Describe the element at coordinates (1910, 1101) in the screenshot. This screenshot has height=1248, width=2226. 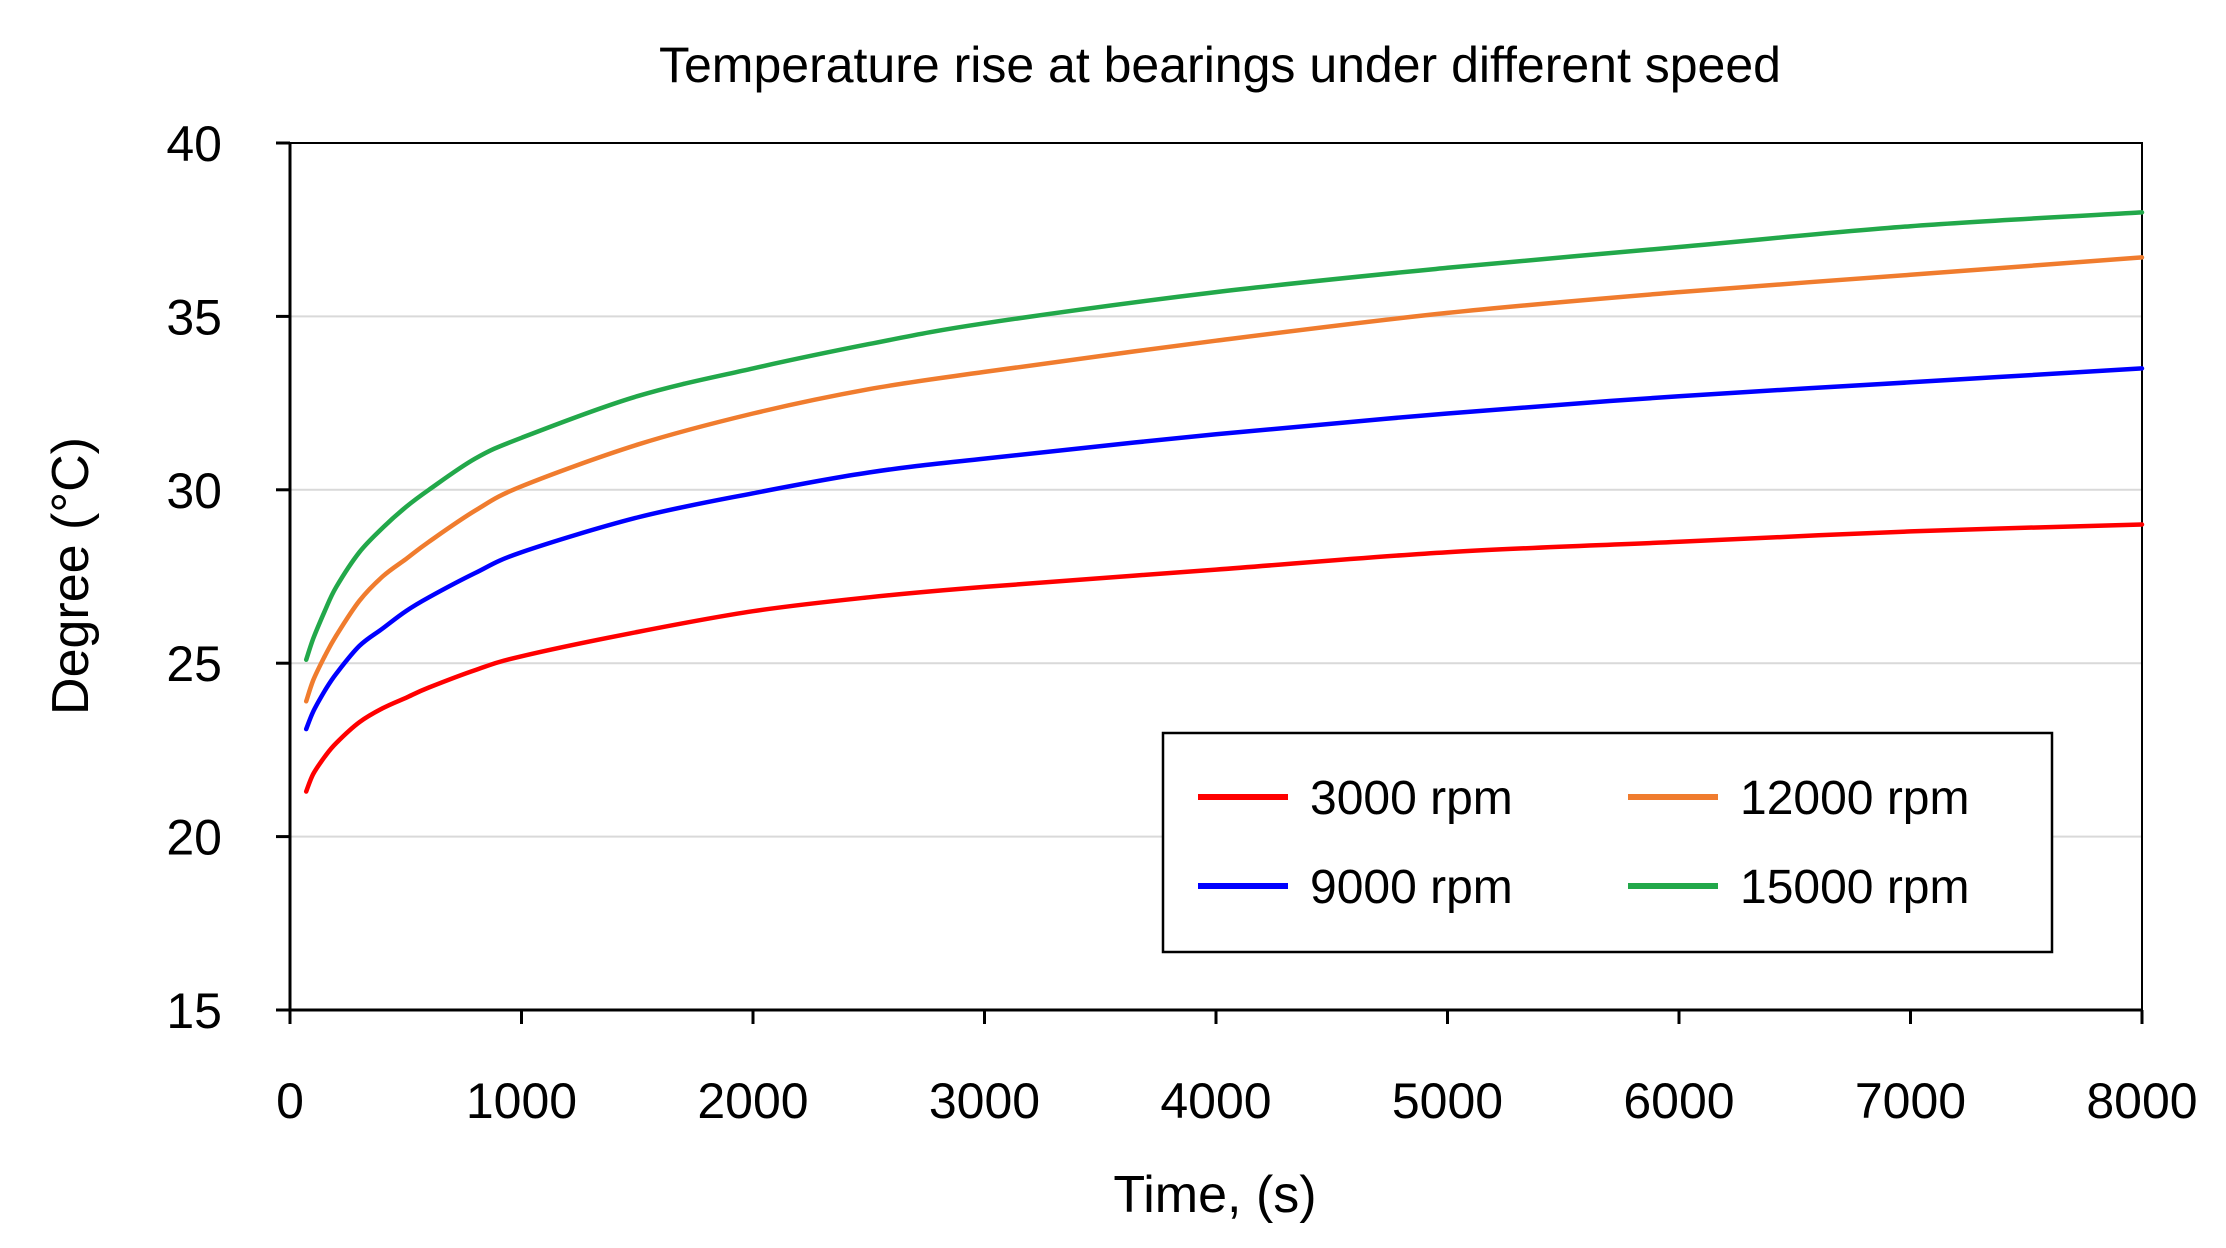
I see `x-tick-label: 7000` at that location.